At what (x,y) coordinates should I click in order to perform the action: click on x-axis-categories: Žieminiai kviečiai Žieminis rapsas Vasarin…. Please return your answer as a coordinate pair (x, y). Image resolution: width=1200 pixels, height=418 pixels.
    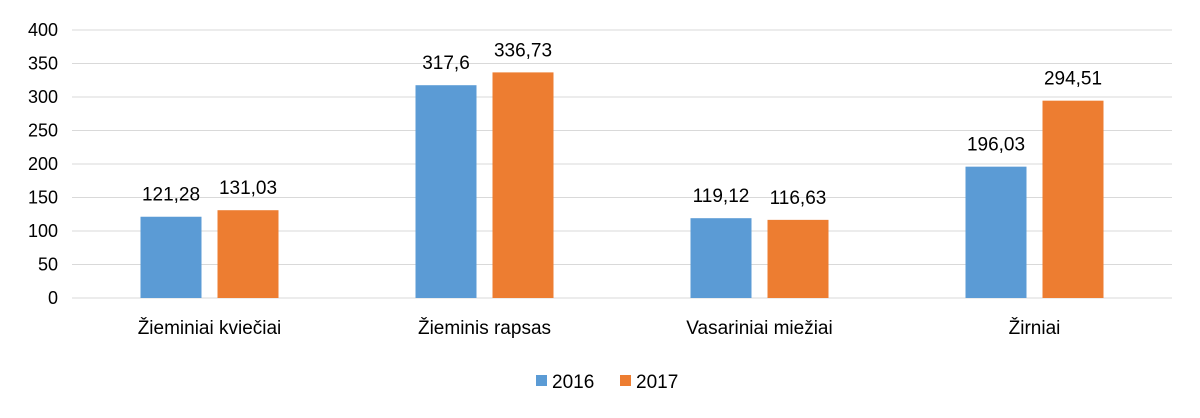
    Looking at the image, I should click on (599, 328).